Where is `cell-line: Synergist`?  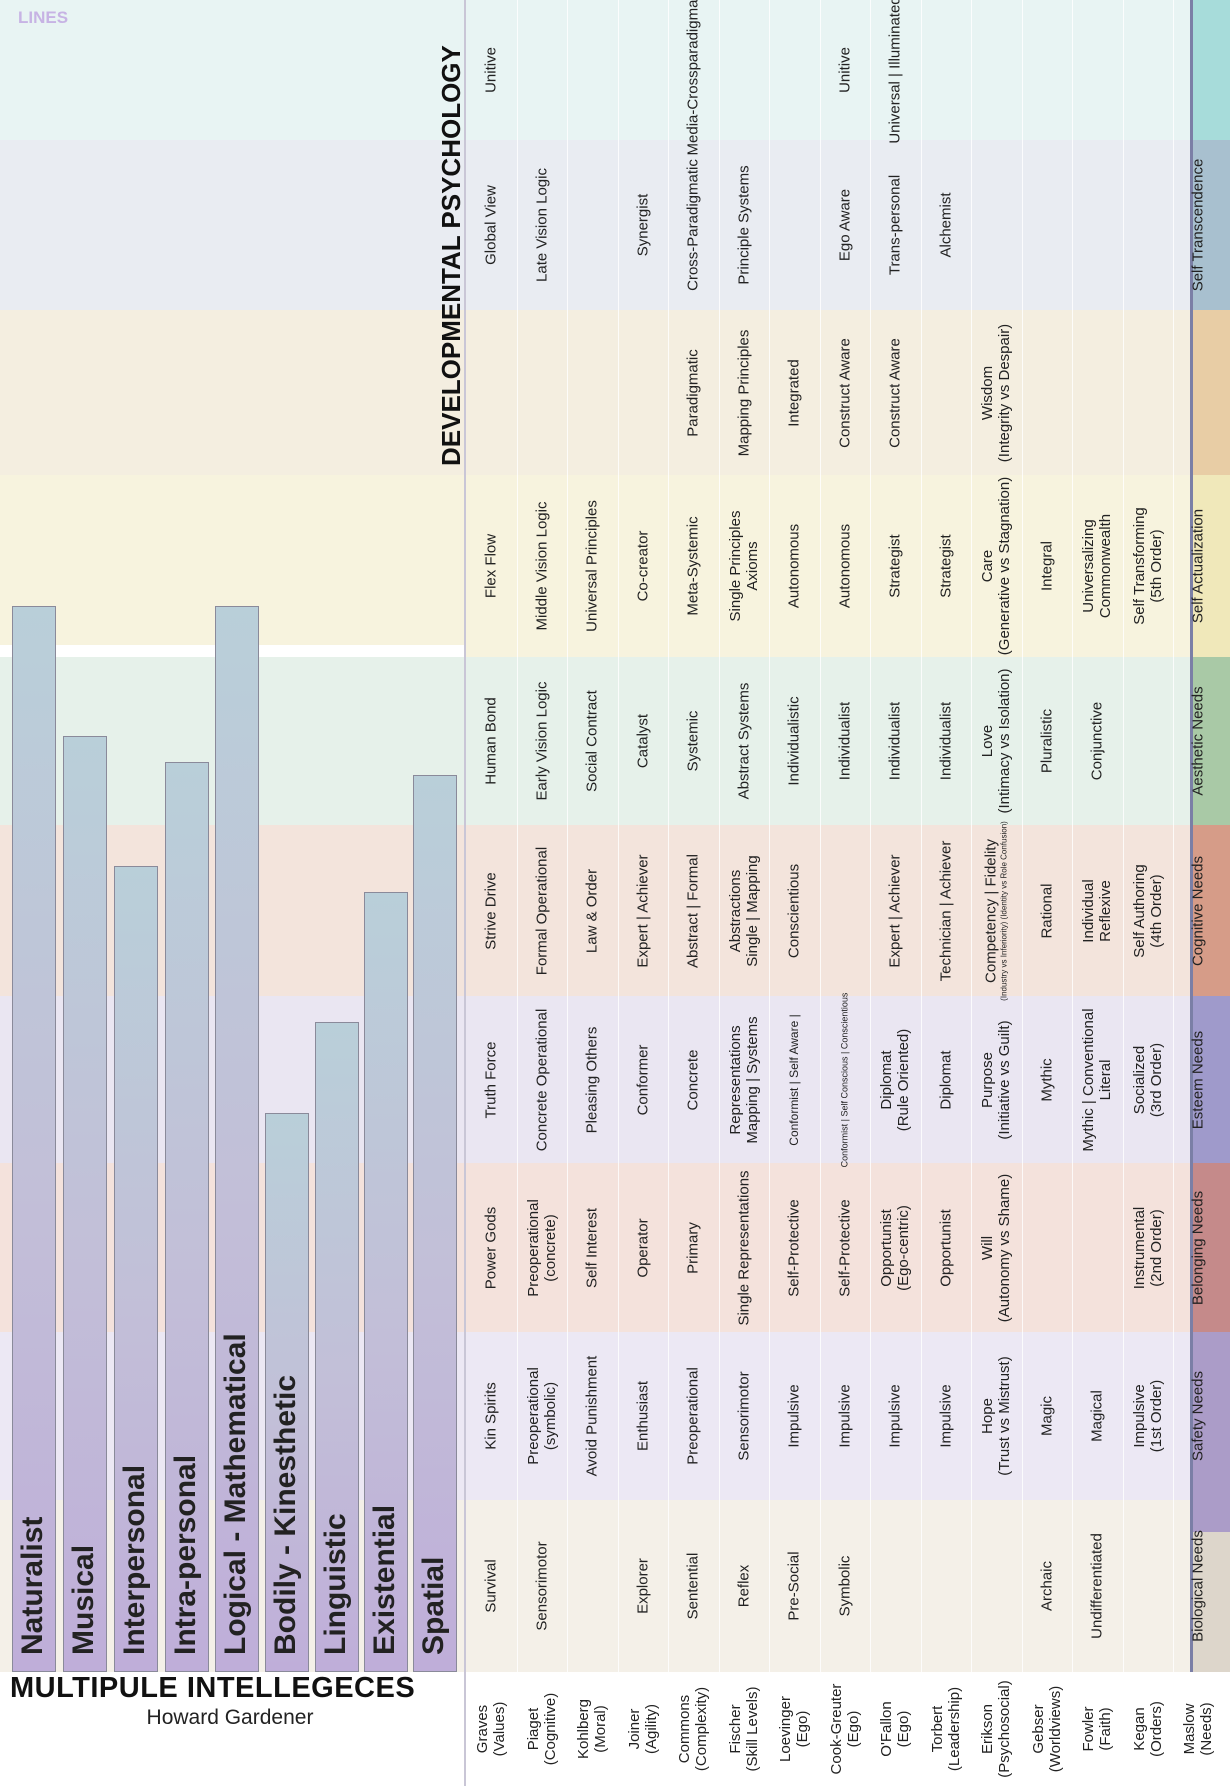
cell-line: Synergist is located at coordinates (643, 225).